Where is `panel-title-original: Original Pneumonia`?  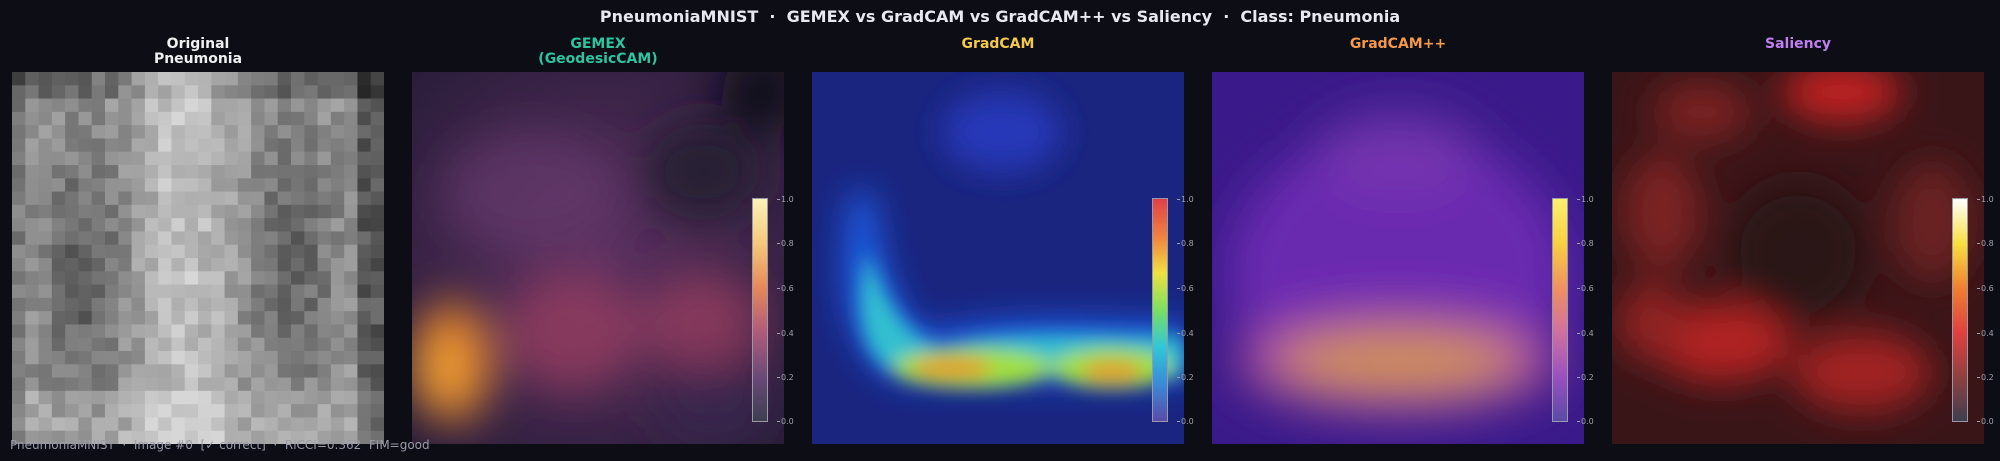 panel-title-original: Original Pneumonia is located at coordinates (198, 52).